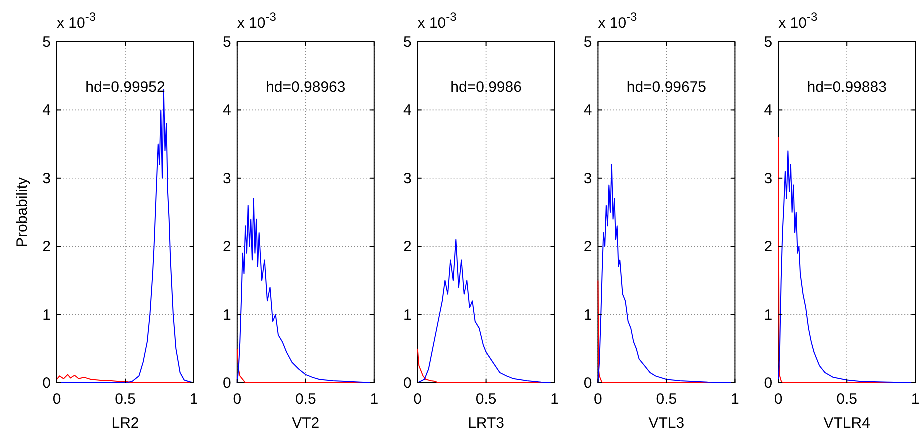 This screenshot has width=922, height=436. What do you see at coordinates (126, 87) in the screenshot?
I see `annotation: hd=0.99952` at bounding box center [126, 87].